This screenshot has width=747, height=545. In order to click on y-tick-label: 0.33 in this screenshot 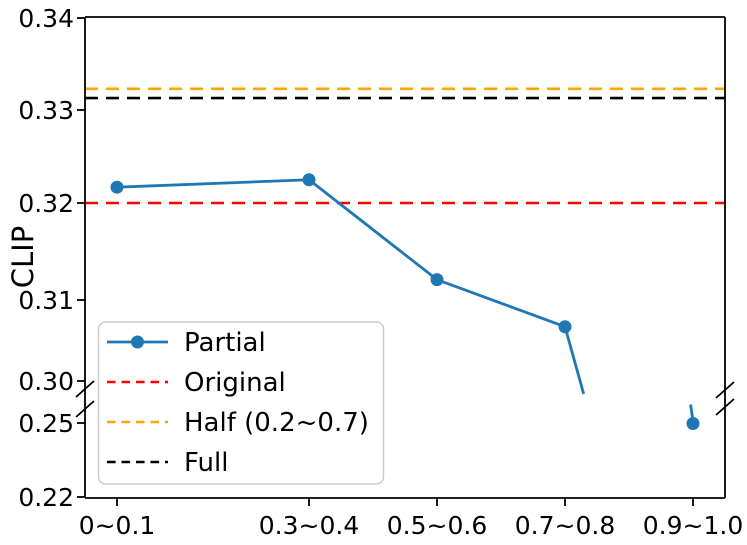, I will do `click(46, 110)`.